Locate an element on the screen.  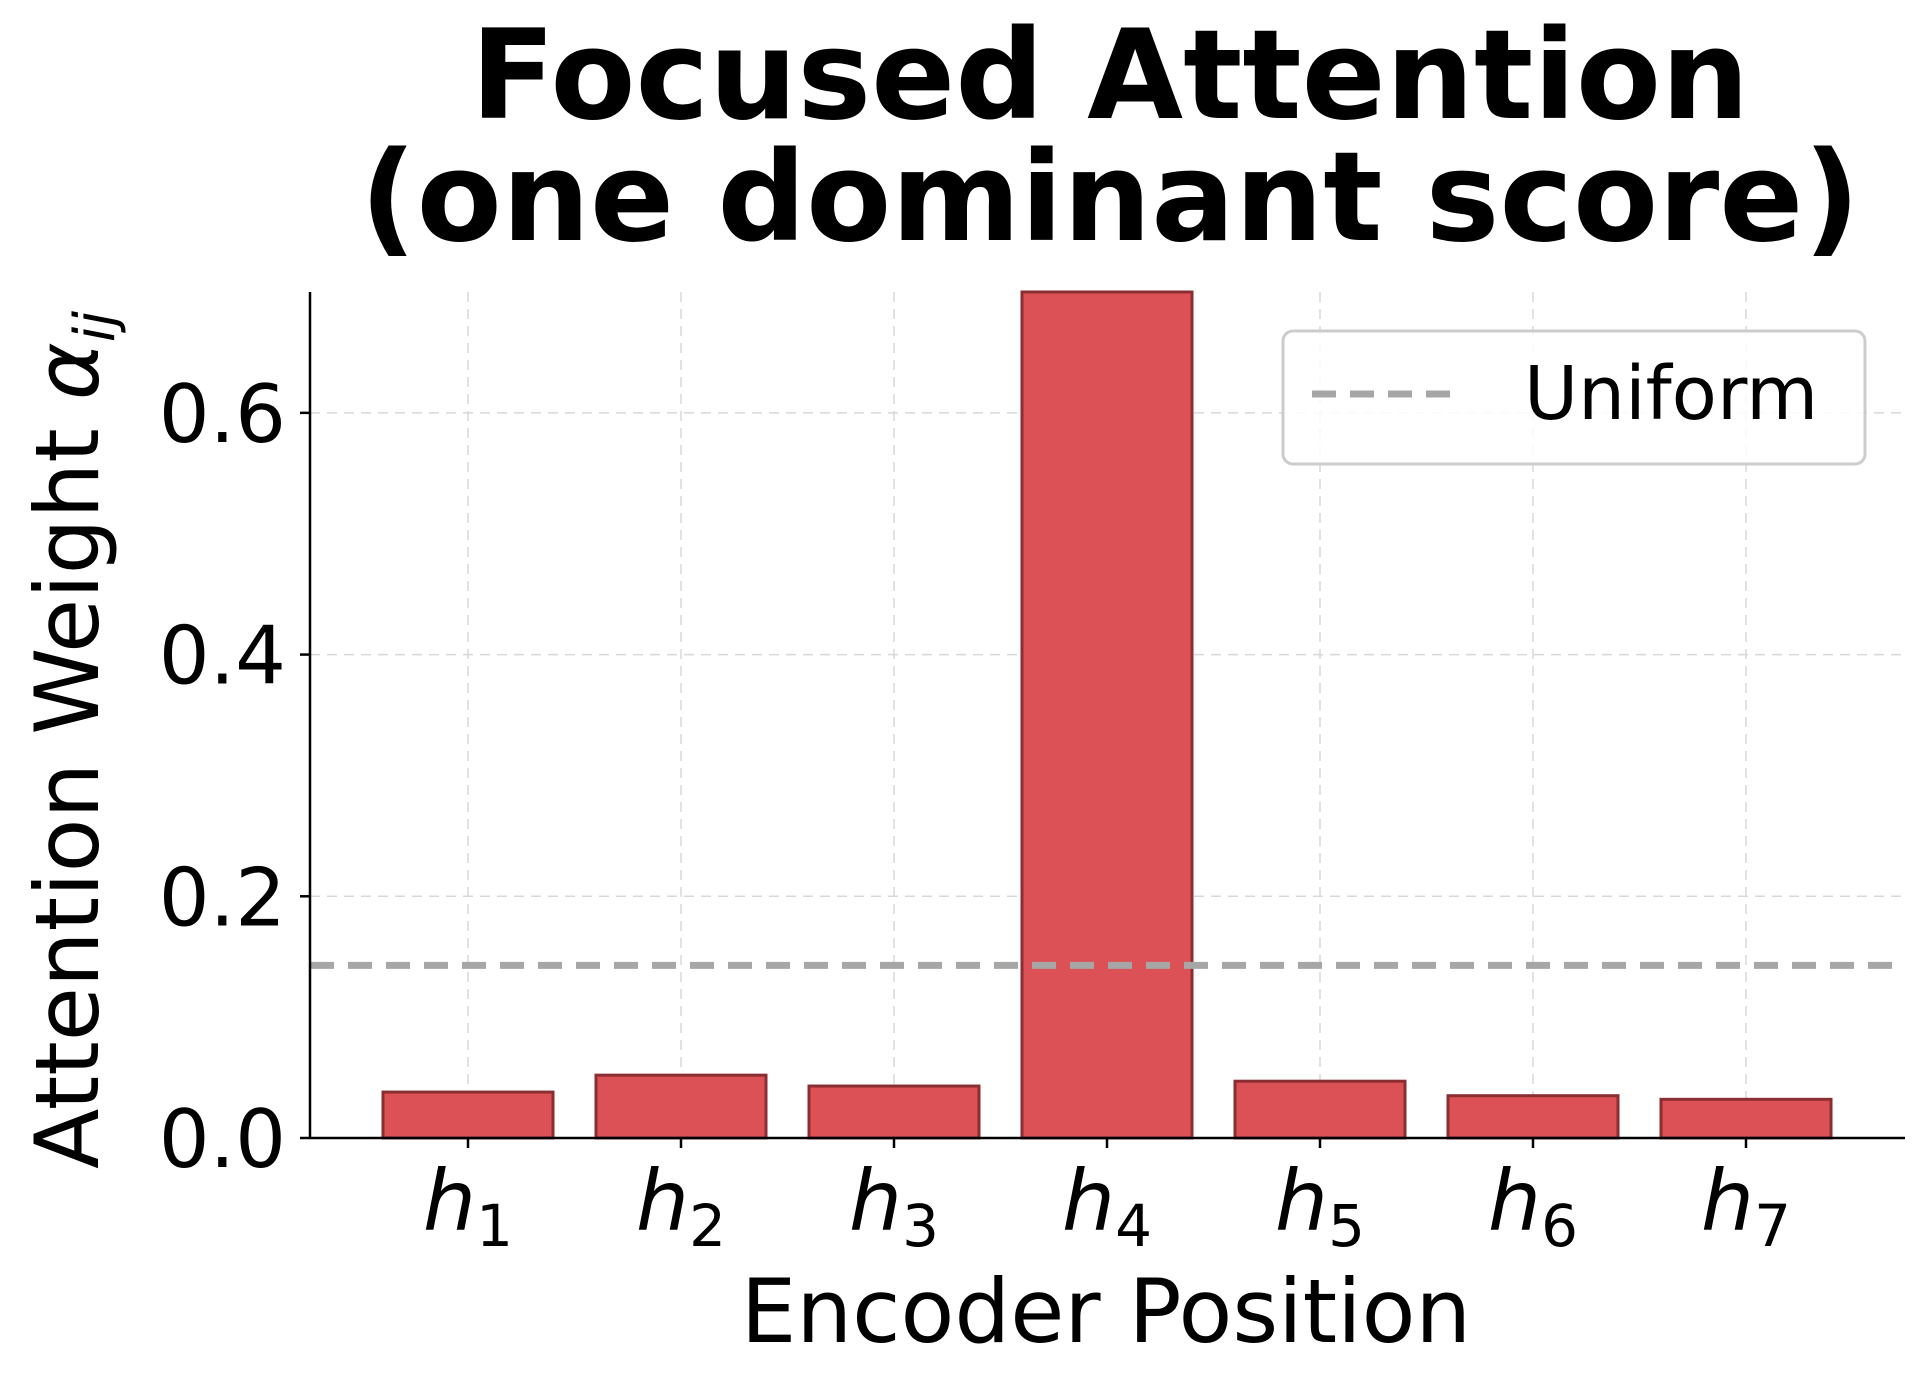
y-axis-label-symbol: α is located at coordinates (67, 371).